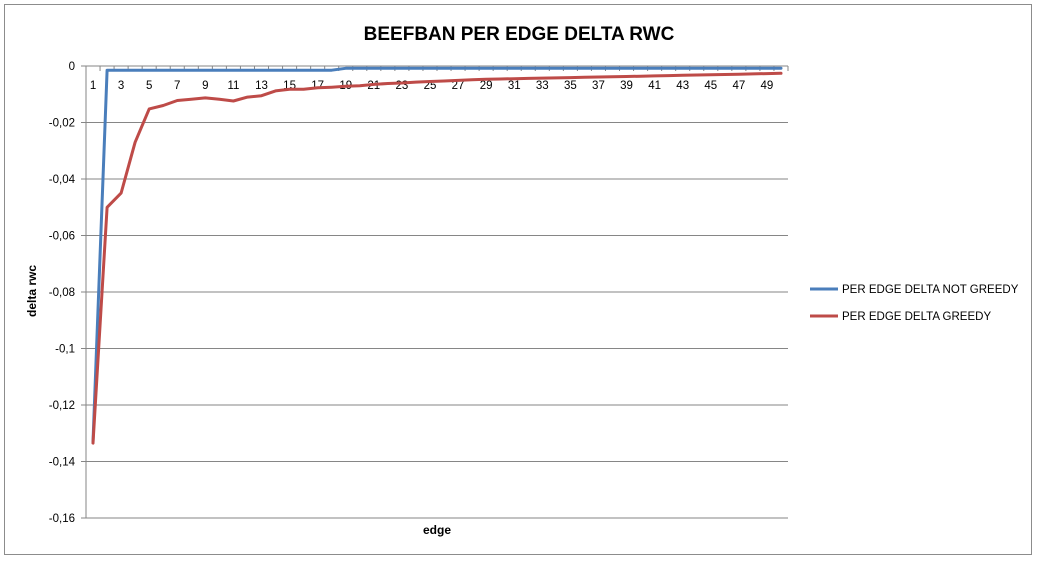  I want to click on legend-label: PER EDGE DELTA GREEDY, so click(916, 317).